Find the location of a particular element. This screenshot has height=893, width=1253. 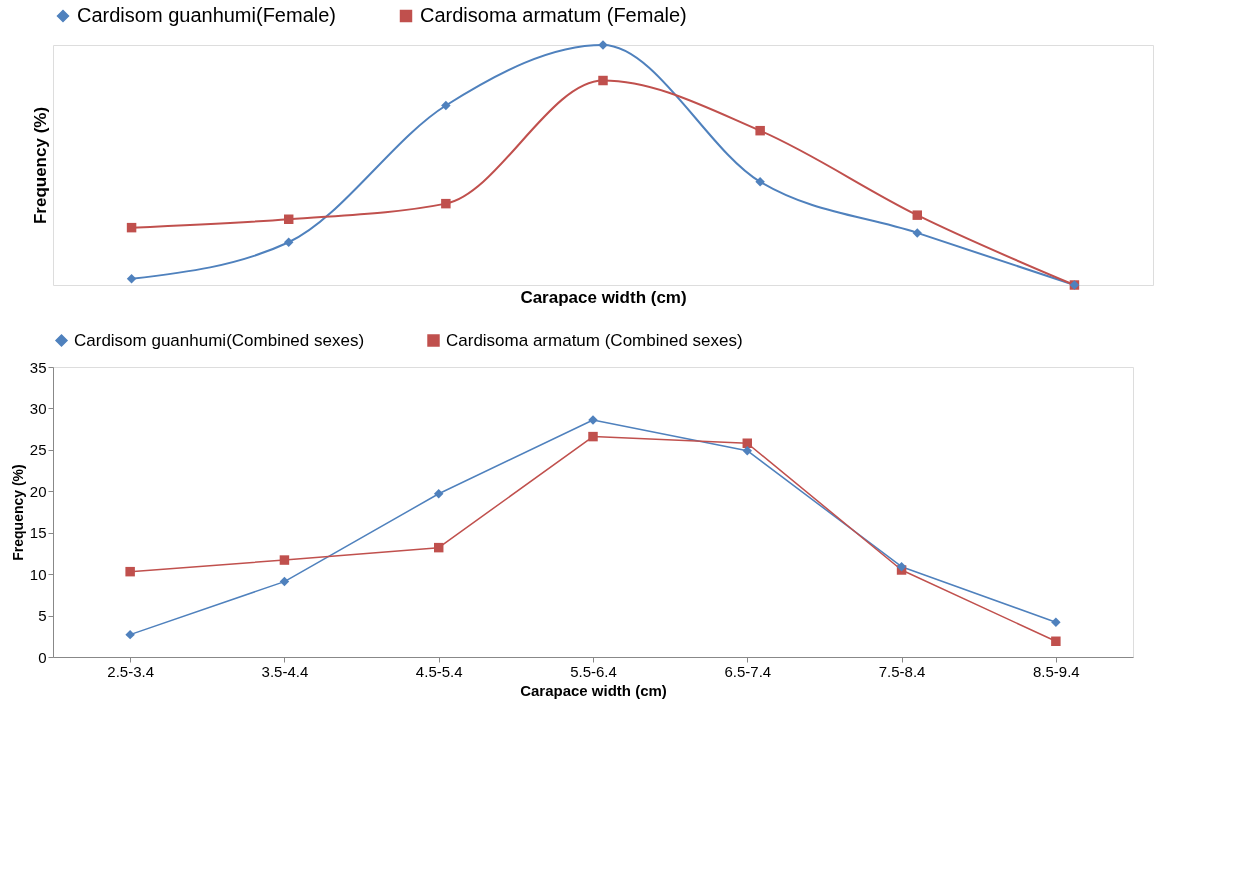

y-tick-label: 25 is located at coordinates (38, 450).